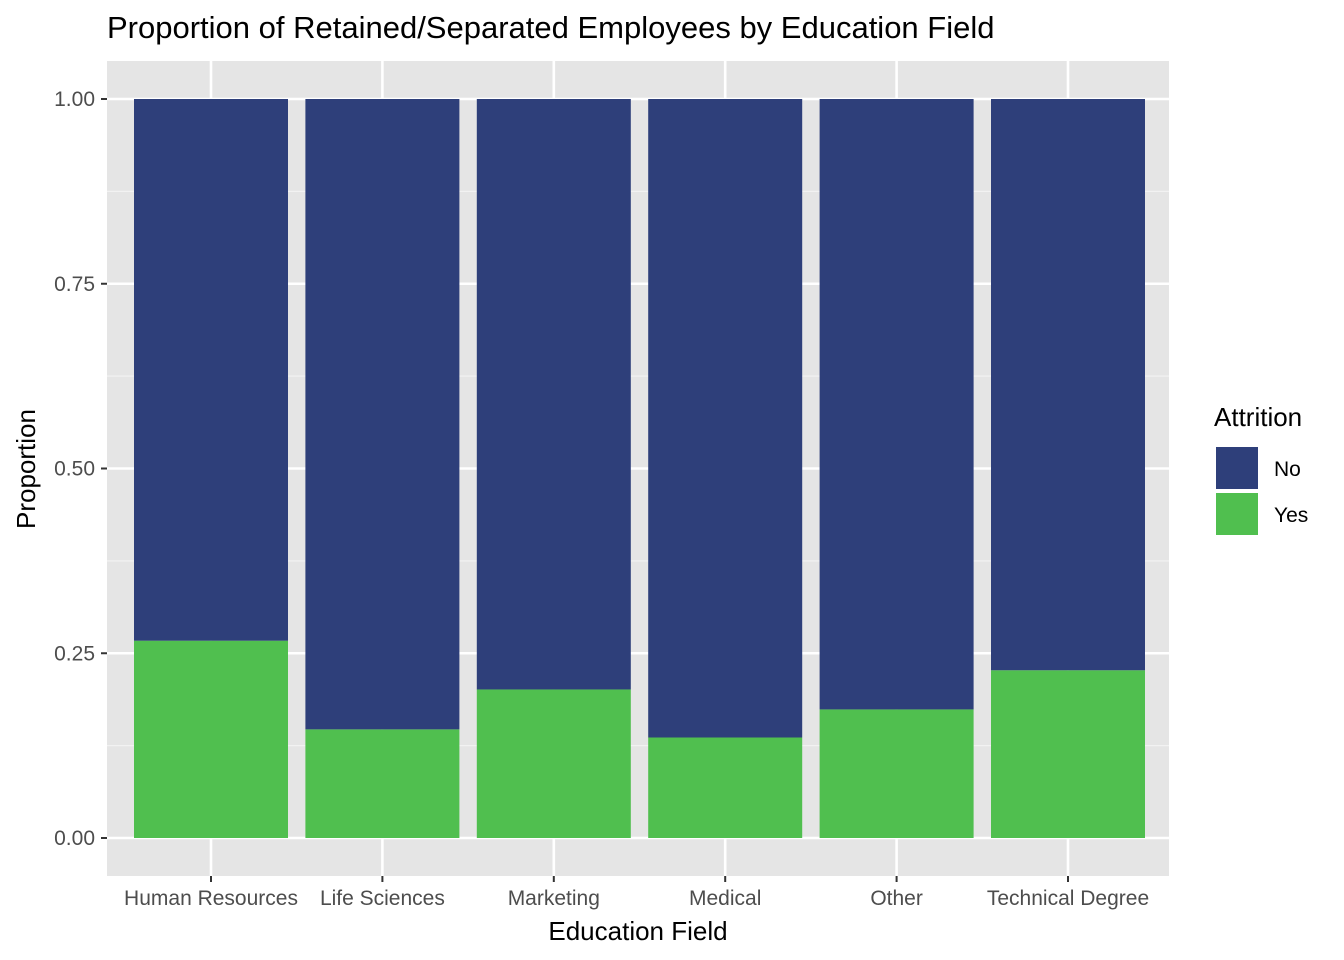 The image size is (1344, 960). What do you see at coordinates (211, 370) in the screenshot?
I see `bar-no-human-resources` at bounding box center [211, 370].